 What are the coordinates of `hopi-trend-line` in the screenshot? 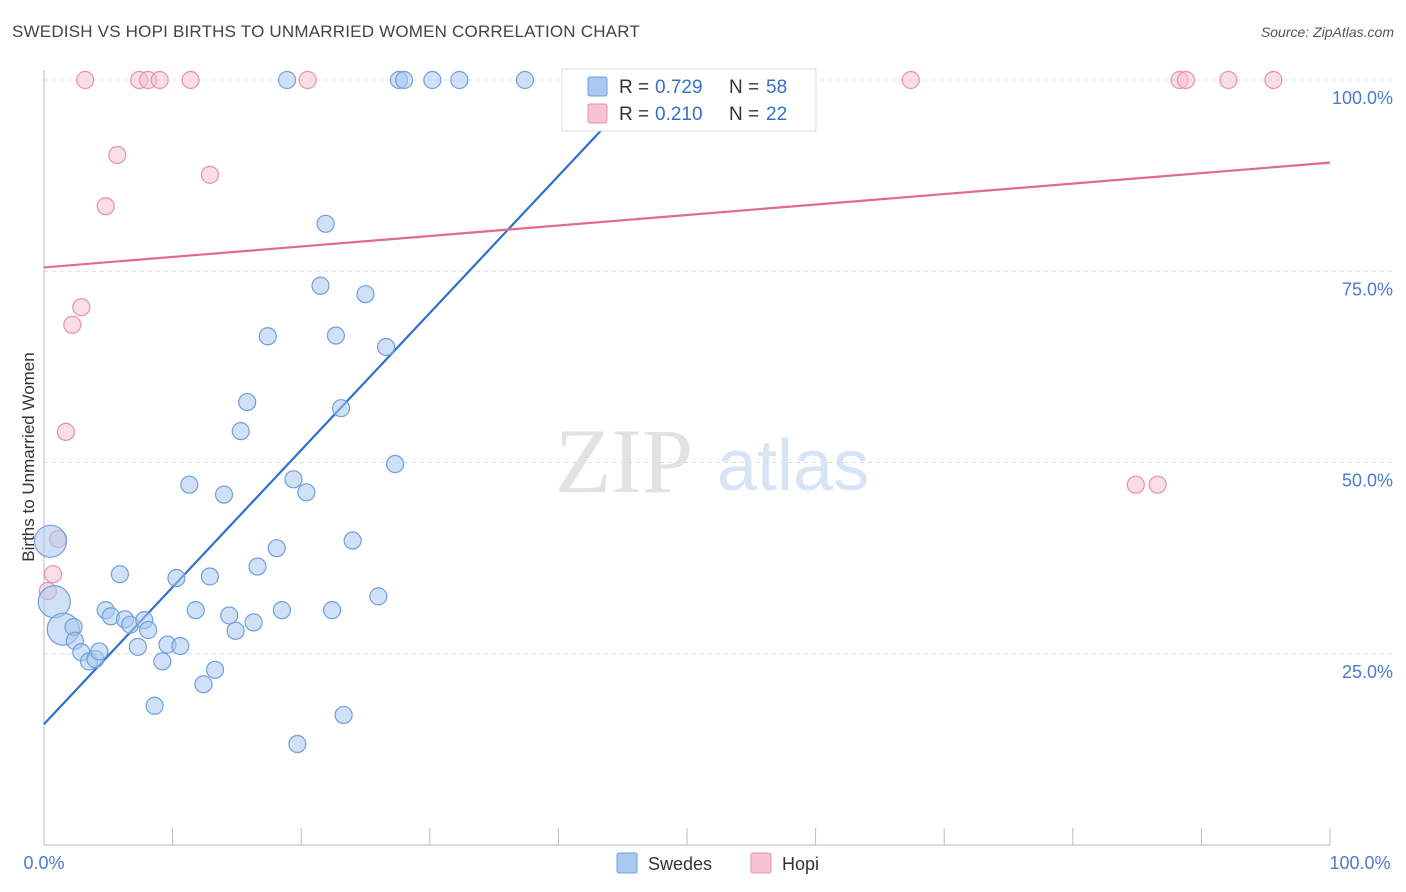 It's located at (687, 215).